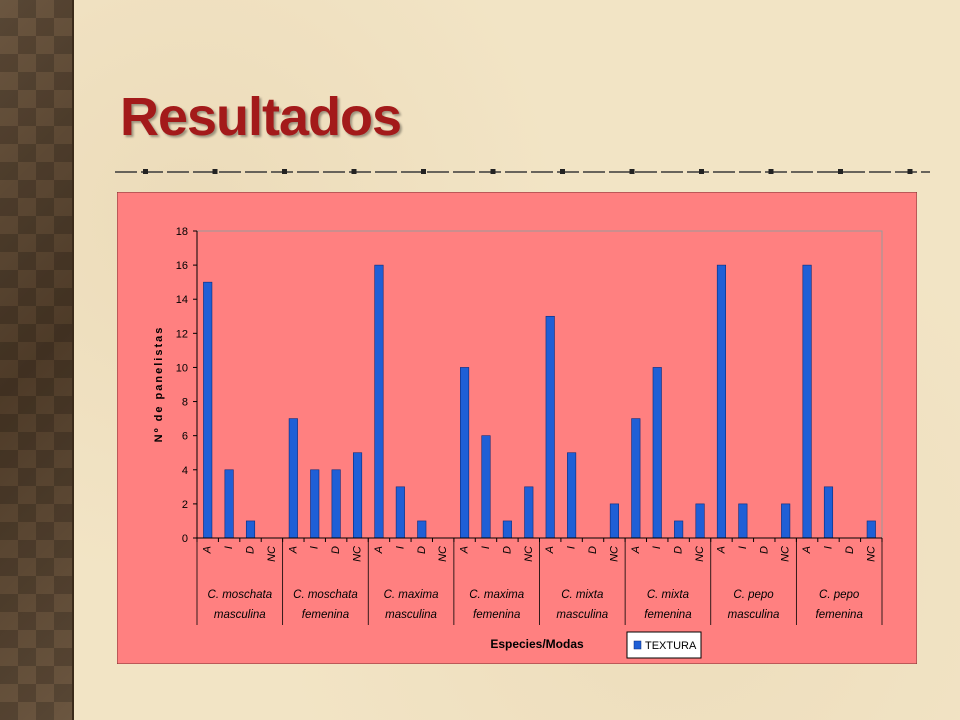 The width and height of the screenshot is (960, 720). Describe the element at coordinates (182, 334) in the screenshot. I see `y-tick-label: 12` at that location.